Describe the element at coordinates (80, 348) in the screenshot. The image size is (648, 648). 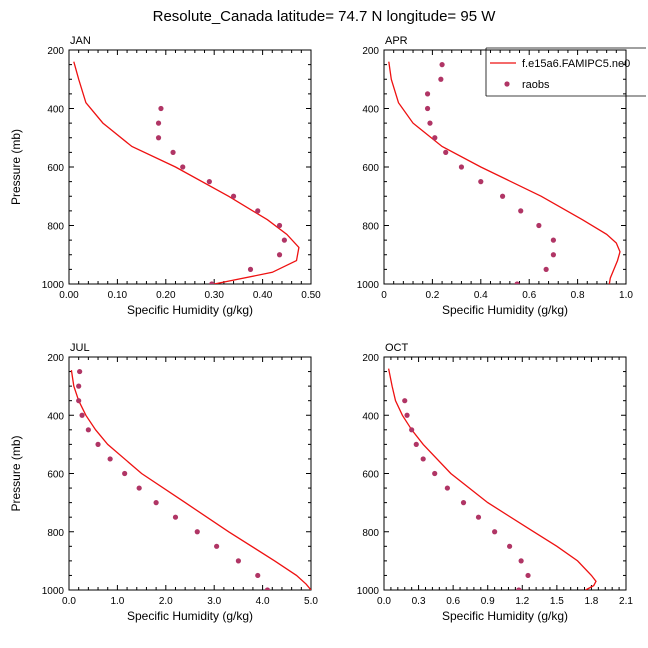
I see `panel-title: JUL` at that location.